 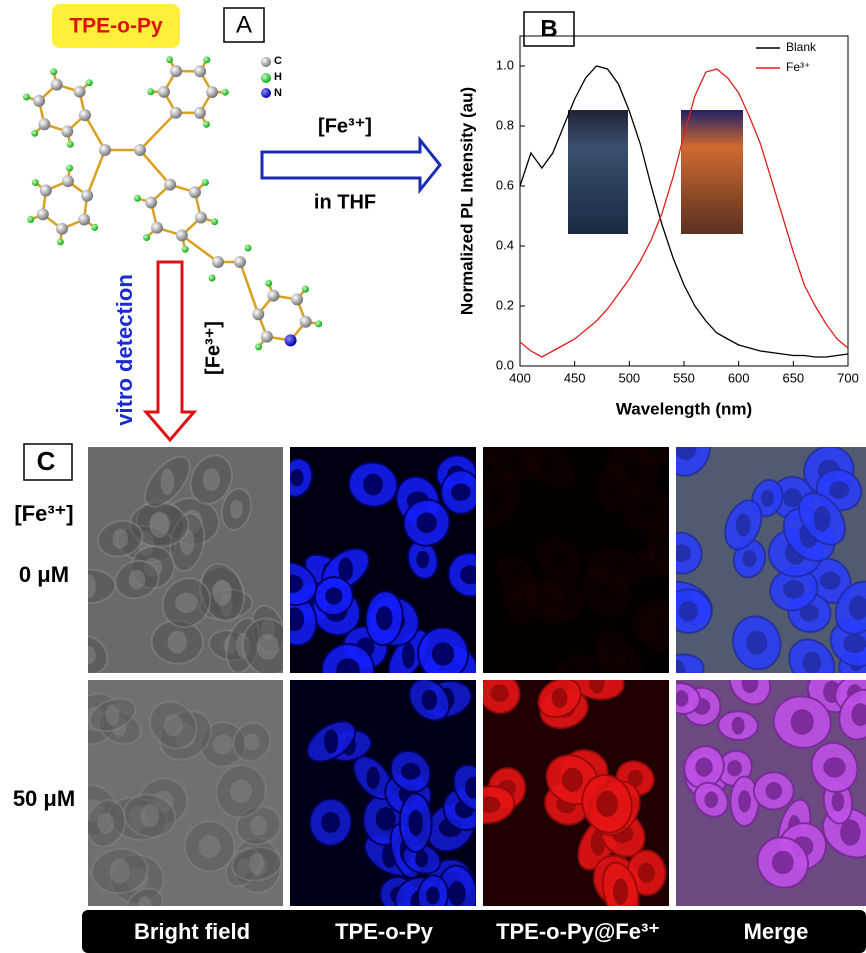 I want to click on x-tick-label: 650, so click(x=793, y=377).